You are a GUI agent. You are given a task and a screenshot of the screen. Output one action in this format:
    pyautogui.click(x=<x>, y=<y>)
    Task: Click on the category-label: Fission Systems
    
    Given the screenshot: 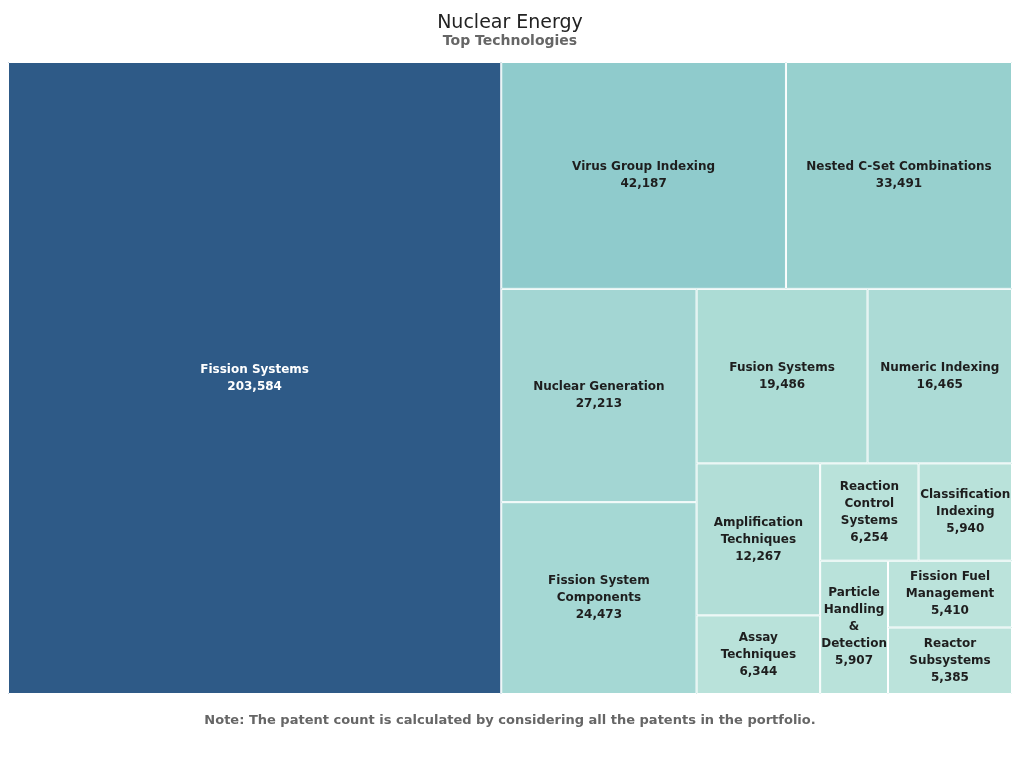 What is the action you would take?
    pyautogui.click(x=255, y=368)
    